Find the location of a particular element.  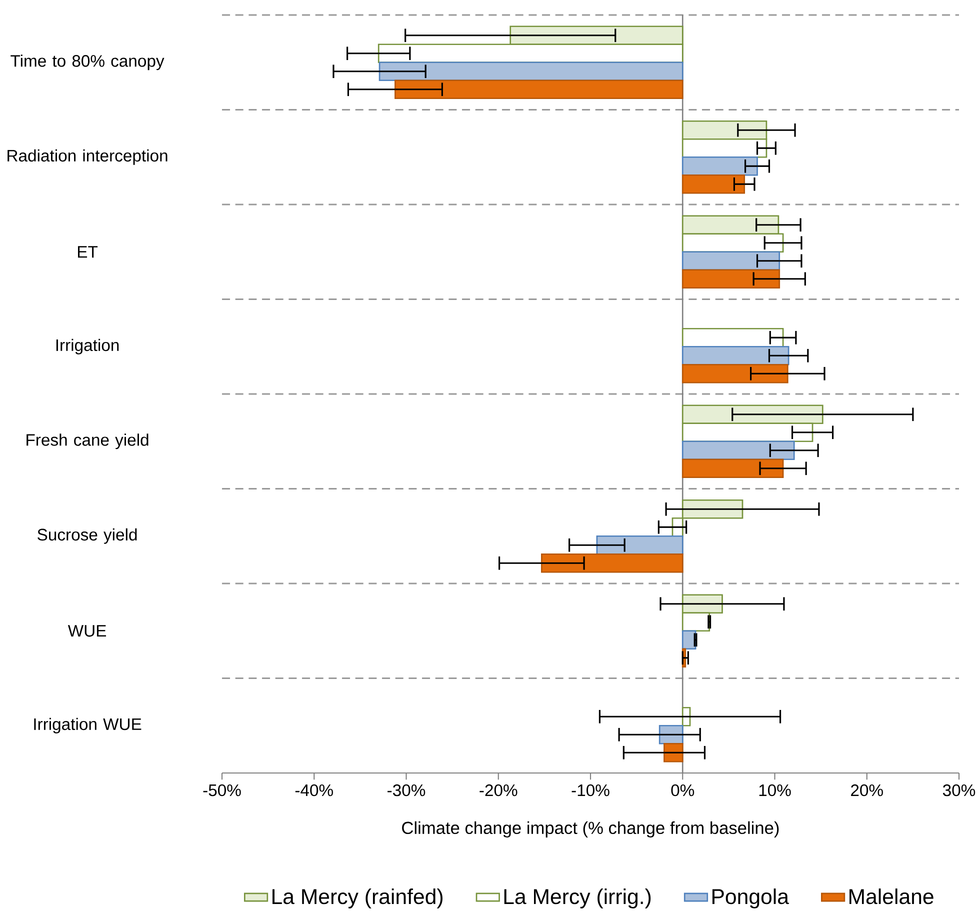

x-tick-label: 10% is located at coordinates (775, 790).